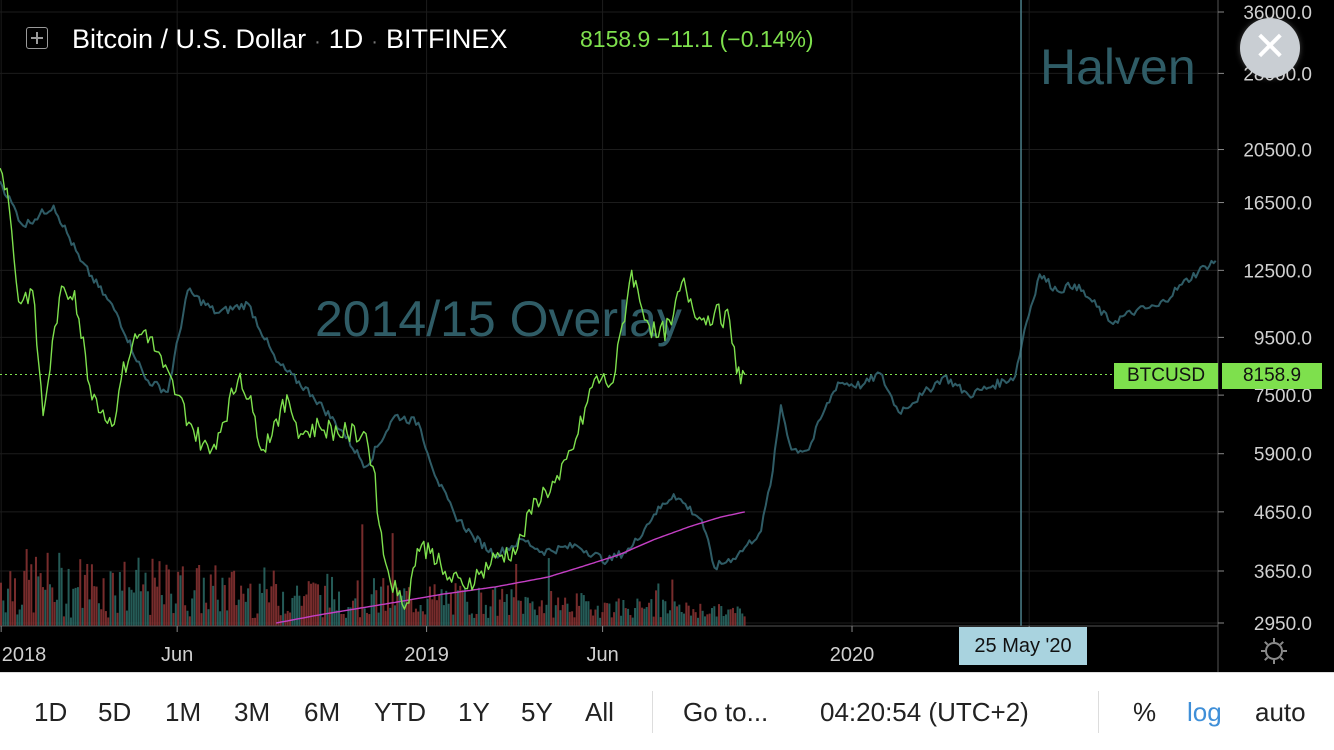 Image resolution: width=1334 pixels, height=750 pixels. What do you see at coordinates (924, 712) in the screenshot?
I see `clock-timezone: 04:20:54 (UTC+2)` at bounding box center [924, 712].